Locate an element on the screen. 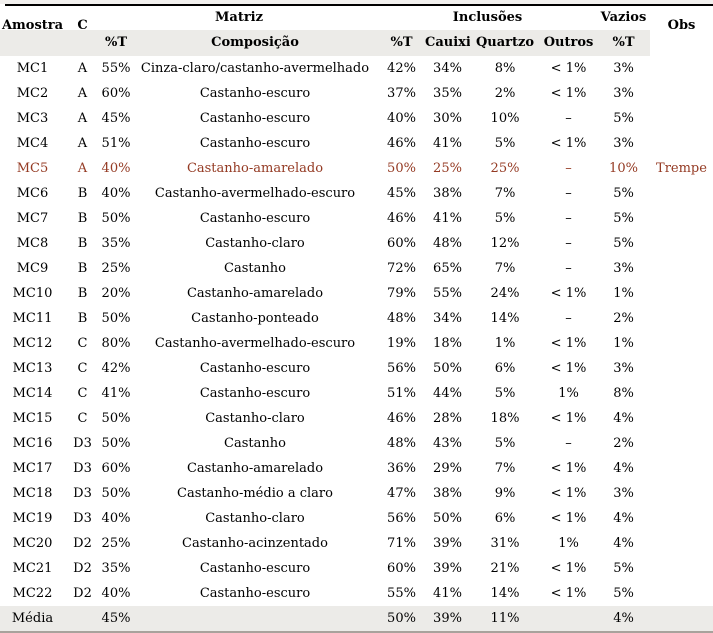 The width and height of the screenshot is (713, 633). cell-quartzo: 1% is located at coordinates (505, 343).